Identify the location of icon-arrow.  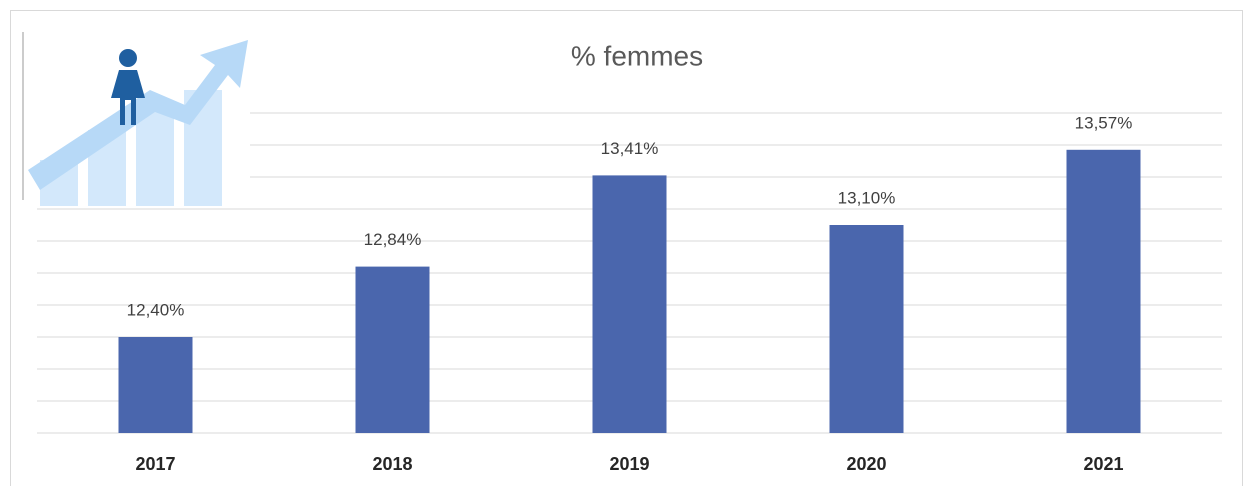
(138, 115).